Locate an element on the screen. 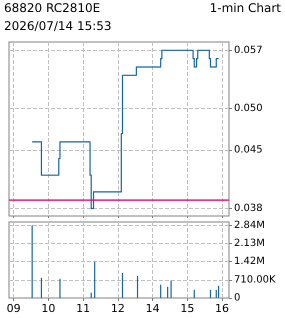 This screenshot has height=318, width=285. y-tick-label: 0.038 is located at coordinates (248, 208).